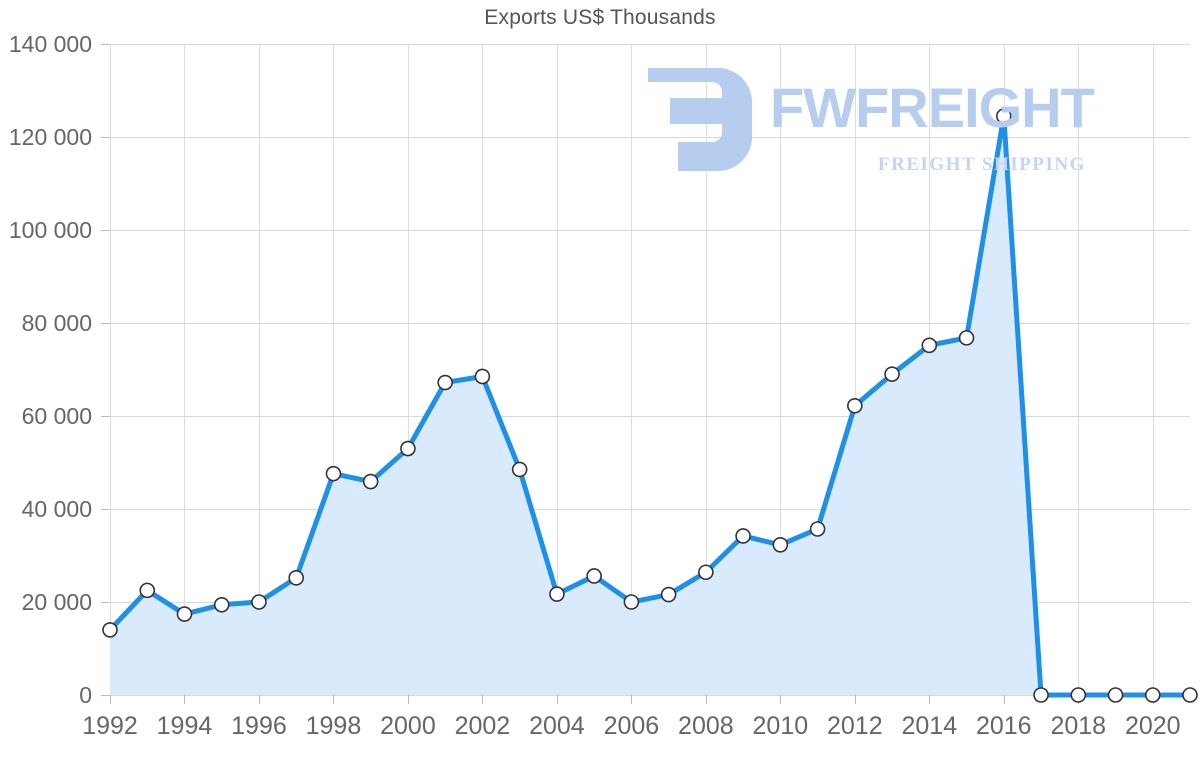 The width and height of the screenshot is (1200, 763). I want to click on data-point-2005, so click(594, 576).